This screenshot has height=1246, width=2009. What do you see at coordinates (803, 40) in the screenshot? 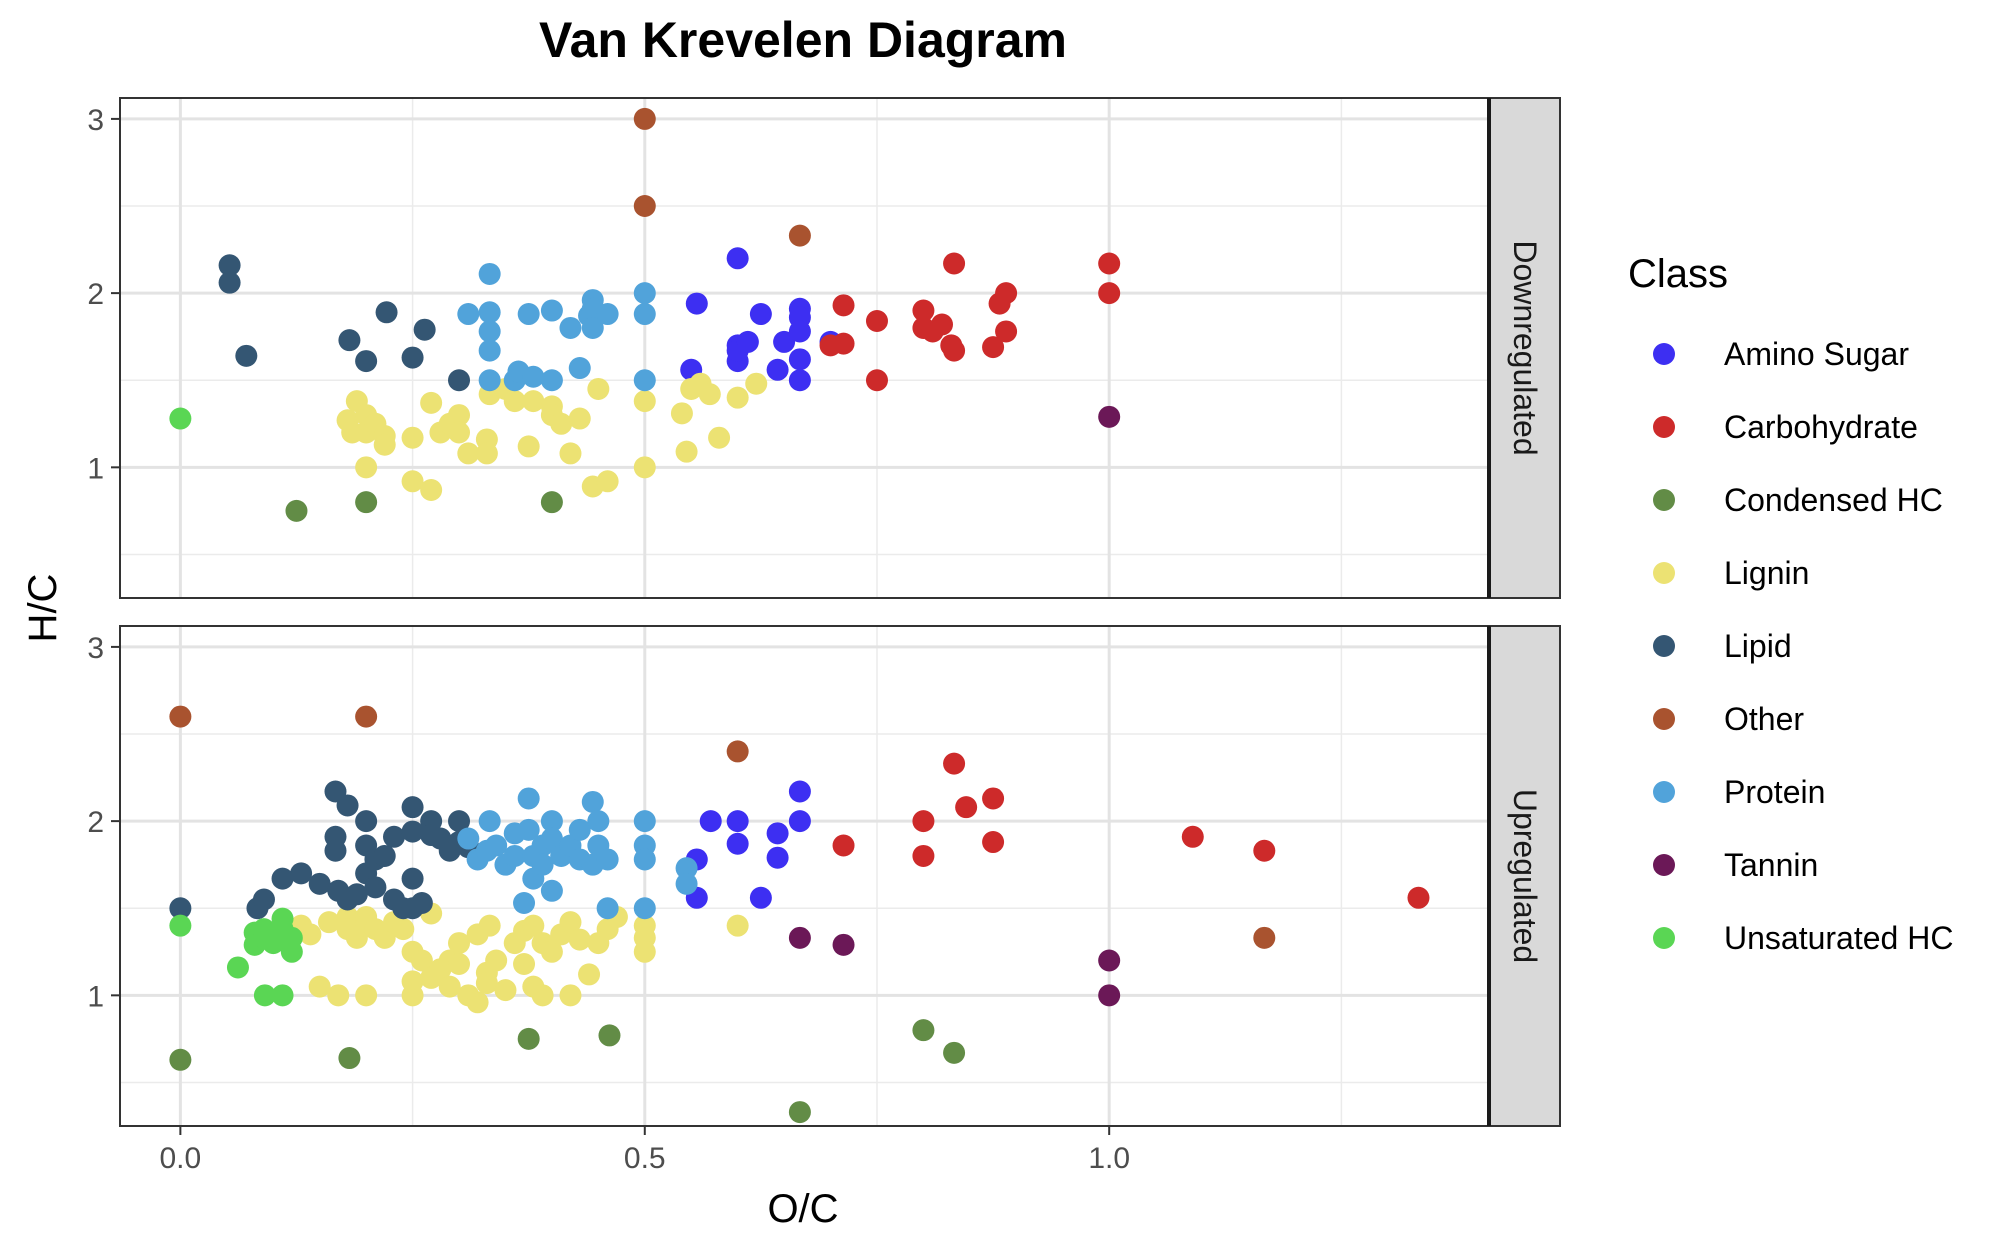
I see `chart-title: Van Krevelen Diagram` at bounding box center [803, 40].